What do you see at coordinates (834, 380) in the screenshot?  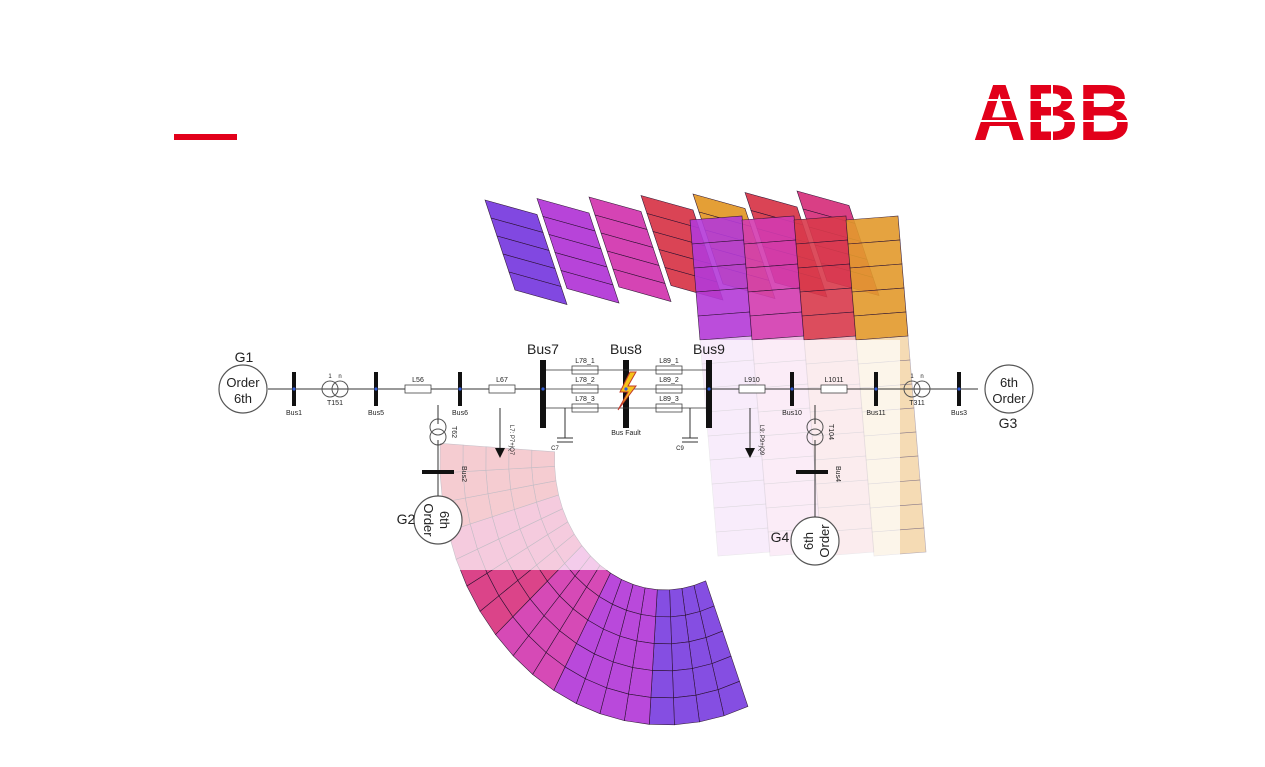 I see `line-label: L1011` at bounding box center [834, 380].